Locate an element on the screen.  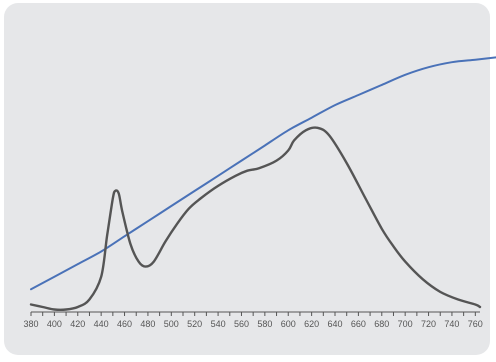
x-tick-label-520: 520 is located at coordinates (194, 324).